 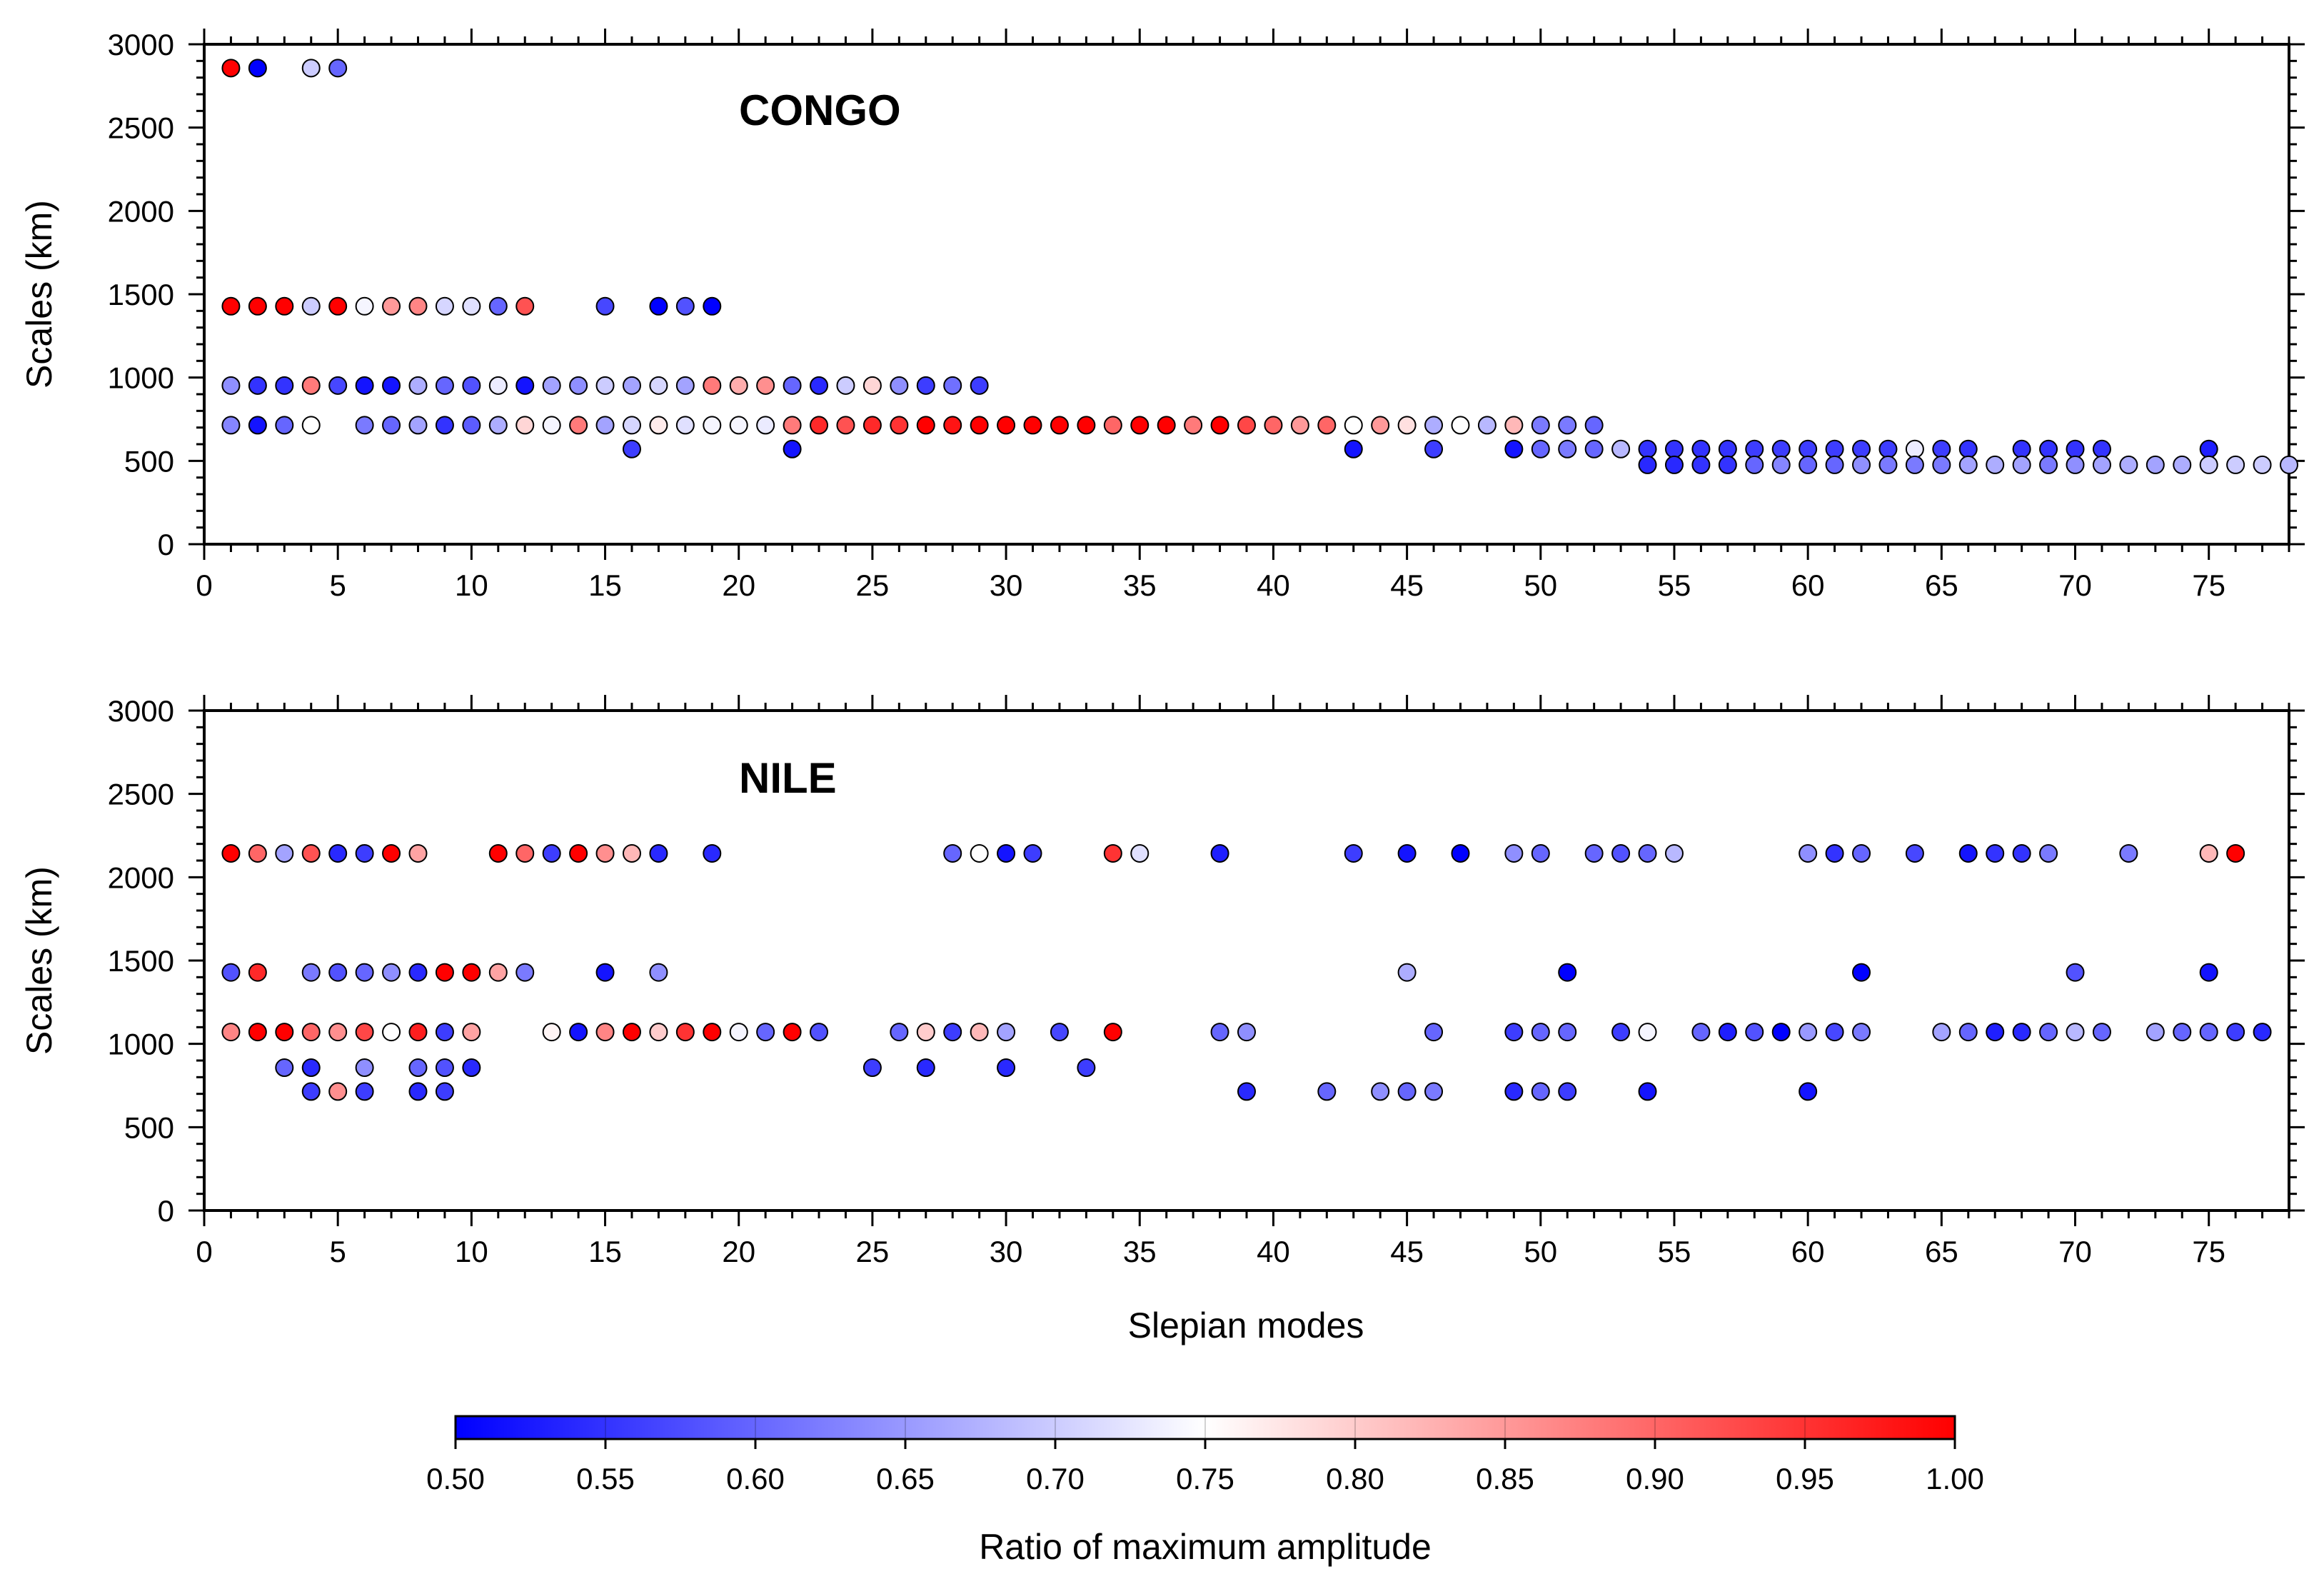 I want to click on nile-y-tick-label: 0, so click(x=166, y=1211).